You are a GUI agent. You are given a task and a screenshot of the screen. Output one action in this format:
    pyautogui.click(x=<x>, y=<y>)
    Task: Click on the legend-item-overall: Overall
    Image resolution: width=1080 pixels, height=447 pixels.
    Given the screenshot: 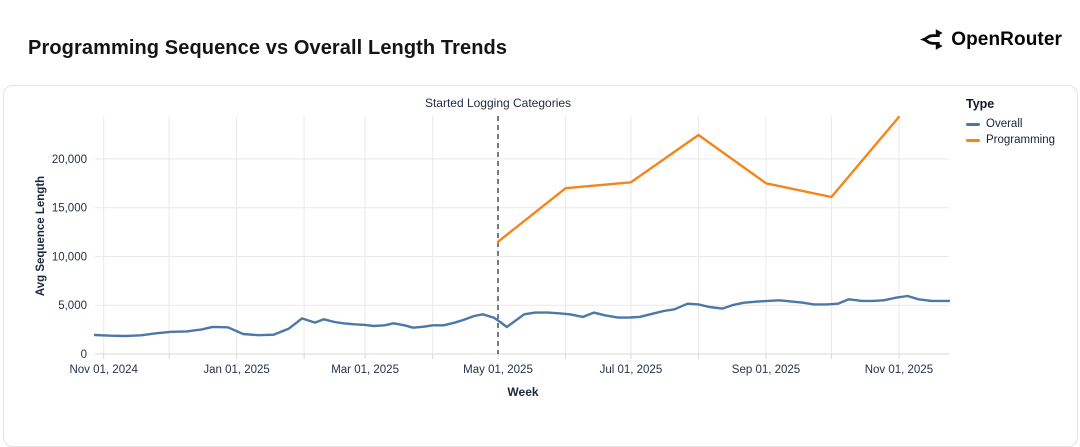 What is the action you would take?
    pyautogui.click(x=1010, y=124)
    